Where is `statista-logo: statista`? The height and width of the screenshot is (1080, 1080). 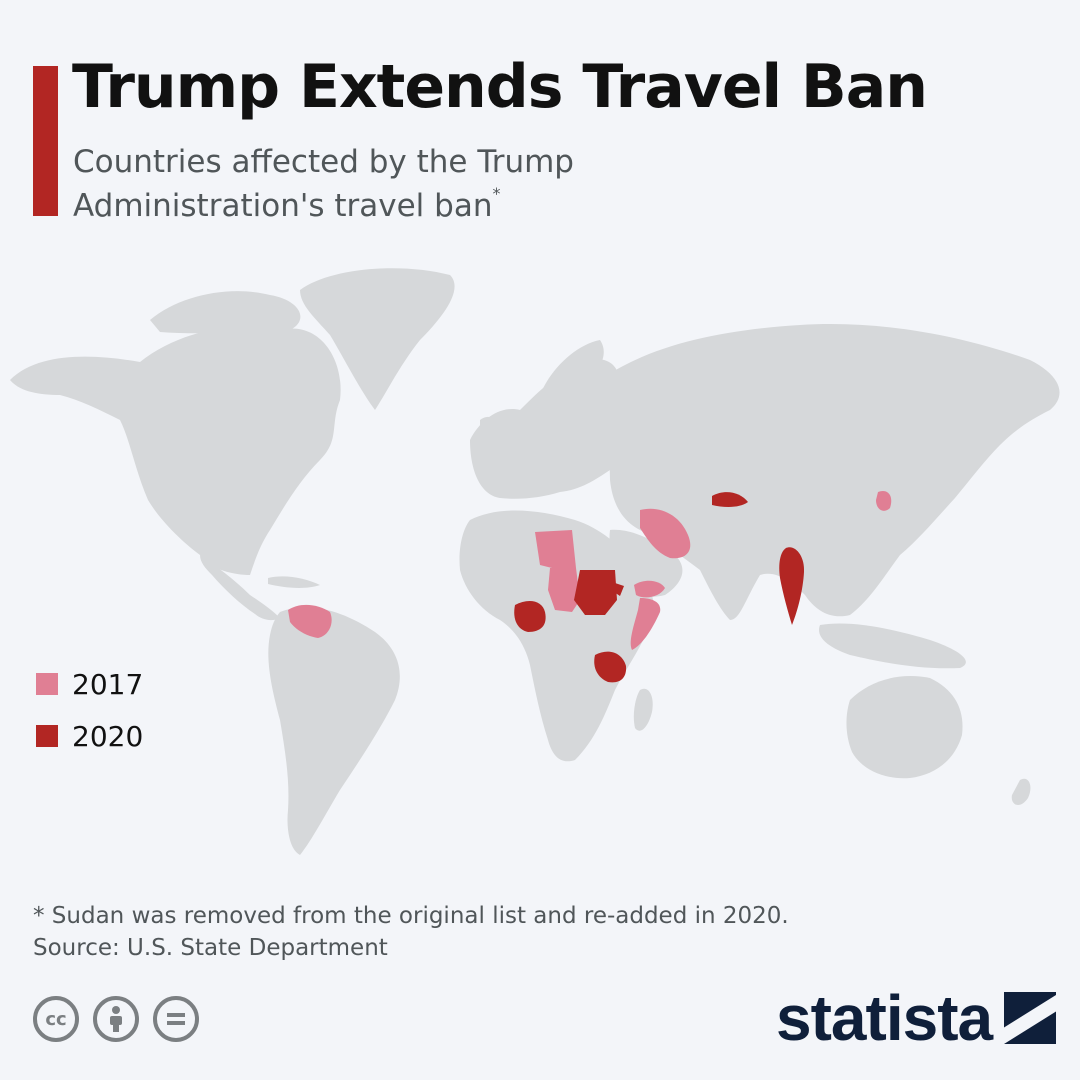 statista-logo: statista is located at coordinates (916, 1018).